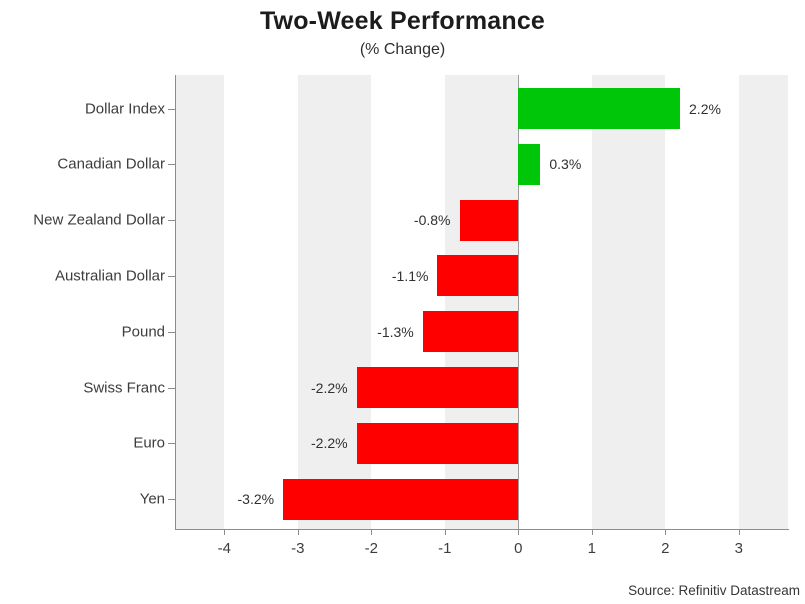  I want to click on x-axis-tick-label: 1, so click(591, 548).